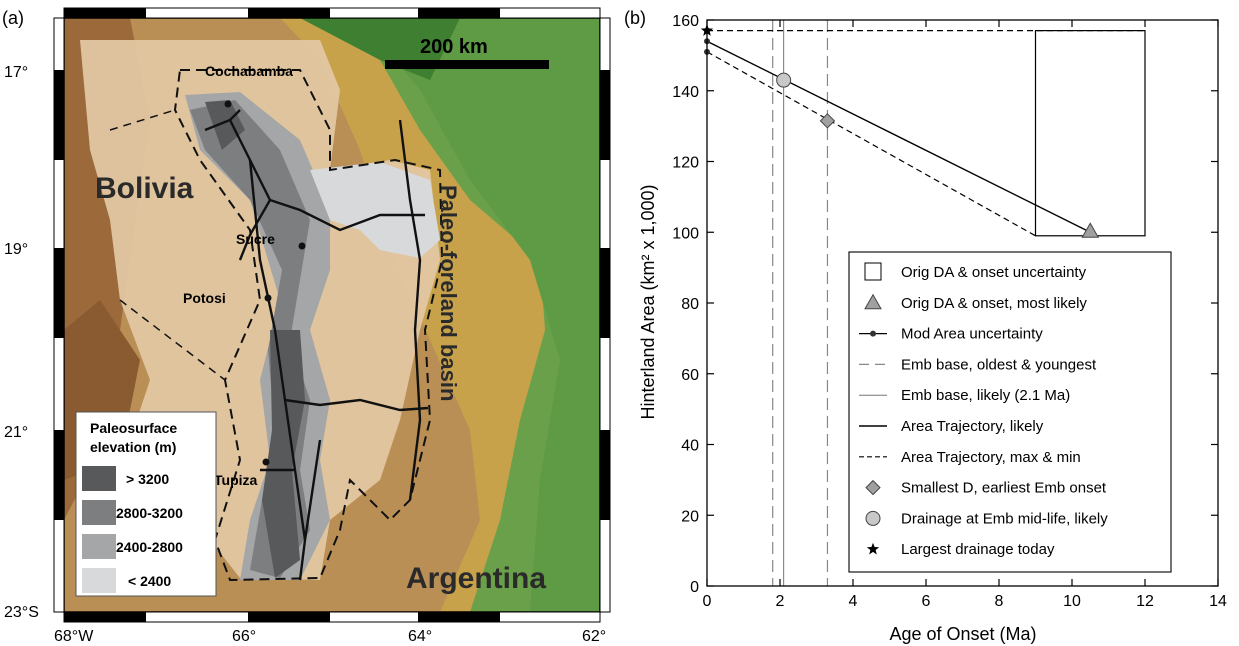  I want to click on scale-bar, so click(467, 64).